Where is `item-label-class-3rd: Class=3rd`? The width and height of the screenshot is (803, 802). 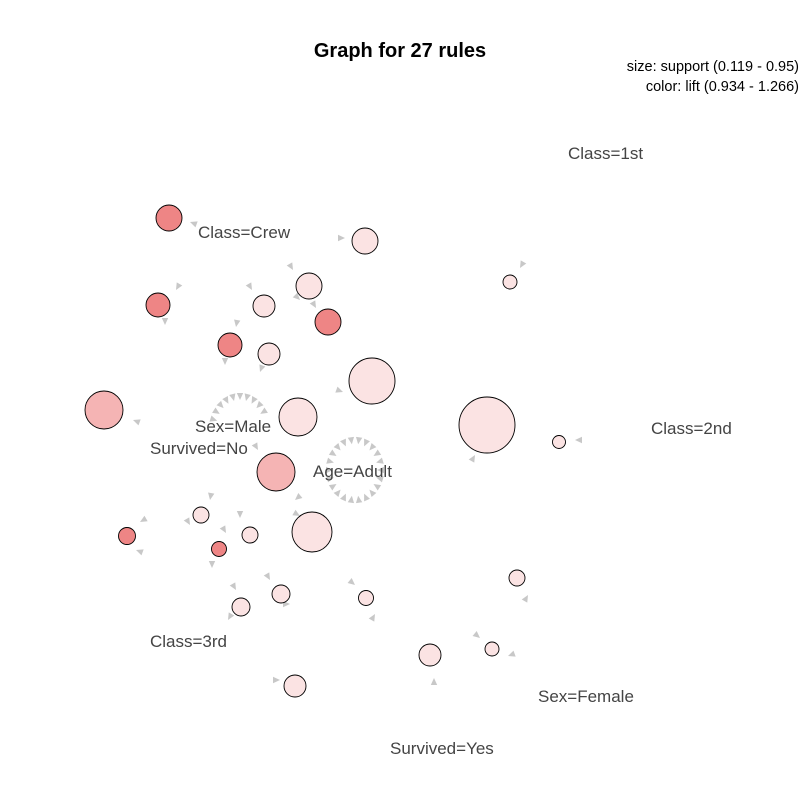 item-label-class-3rd: Class=3rd is located at coordinates (188, 641).